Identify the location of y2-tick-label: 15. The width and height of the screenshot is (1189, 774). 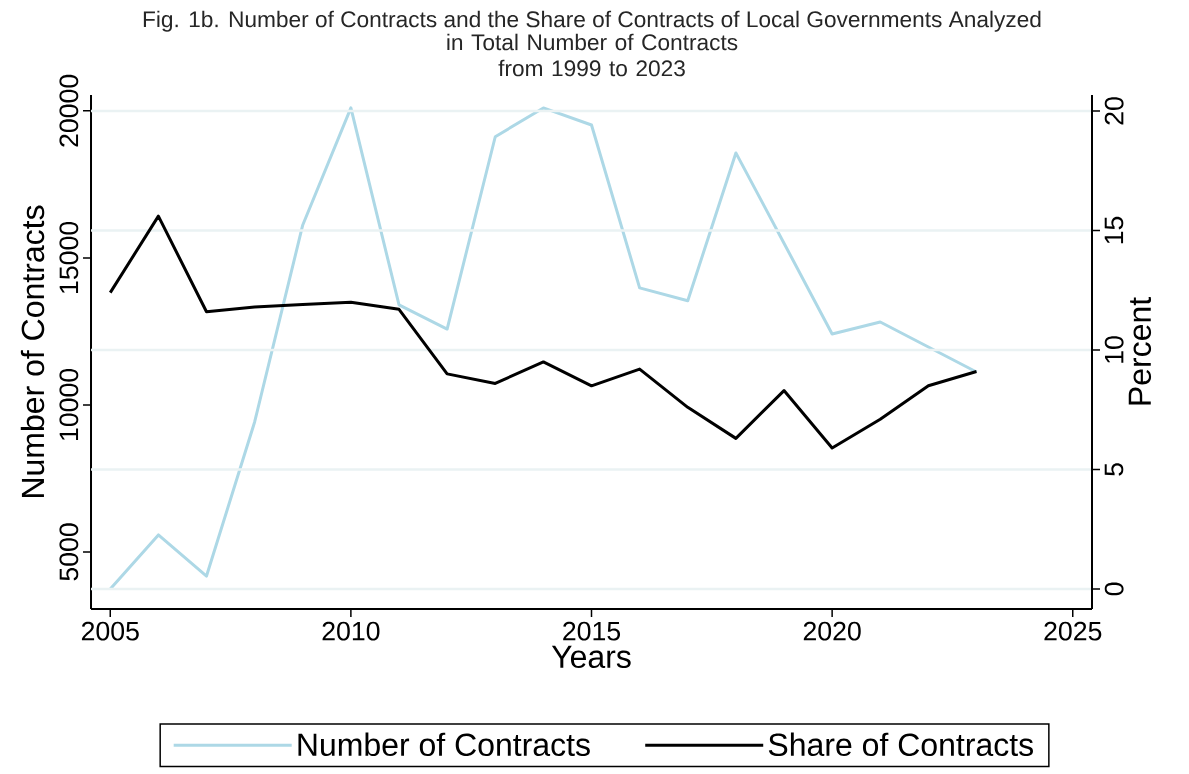
(1114, 230).